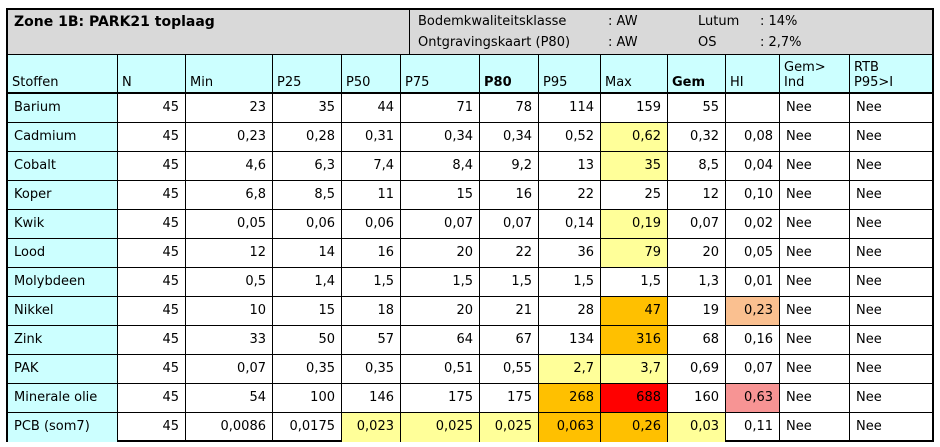  Describe the element at coordinates (509, 195) in the screenshot. I see `value-cell-p80: 16` at that location.